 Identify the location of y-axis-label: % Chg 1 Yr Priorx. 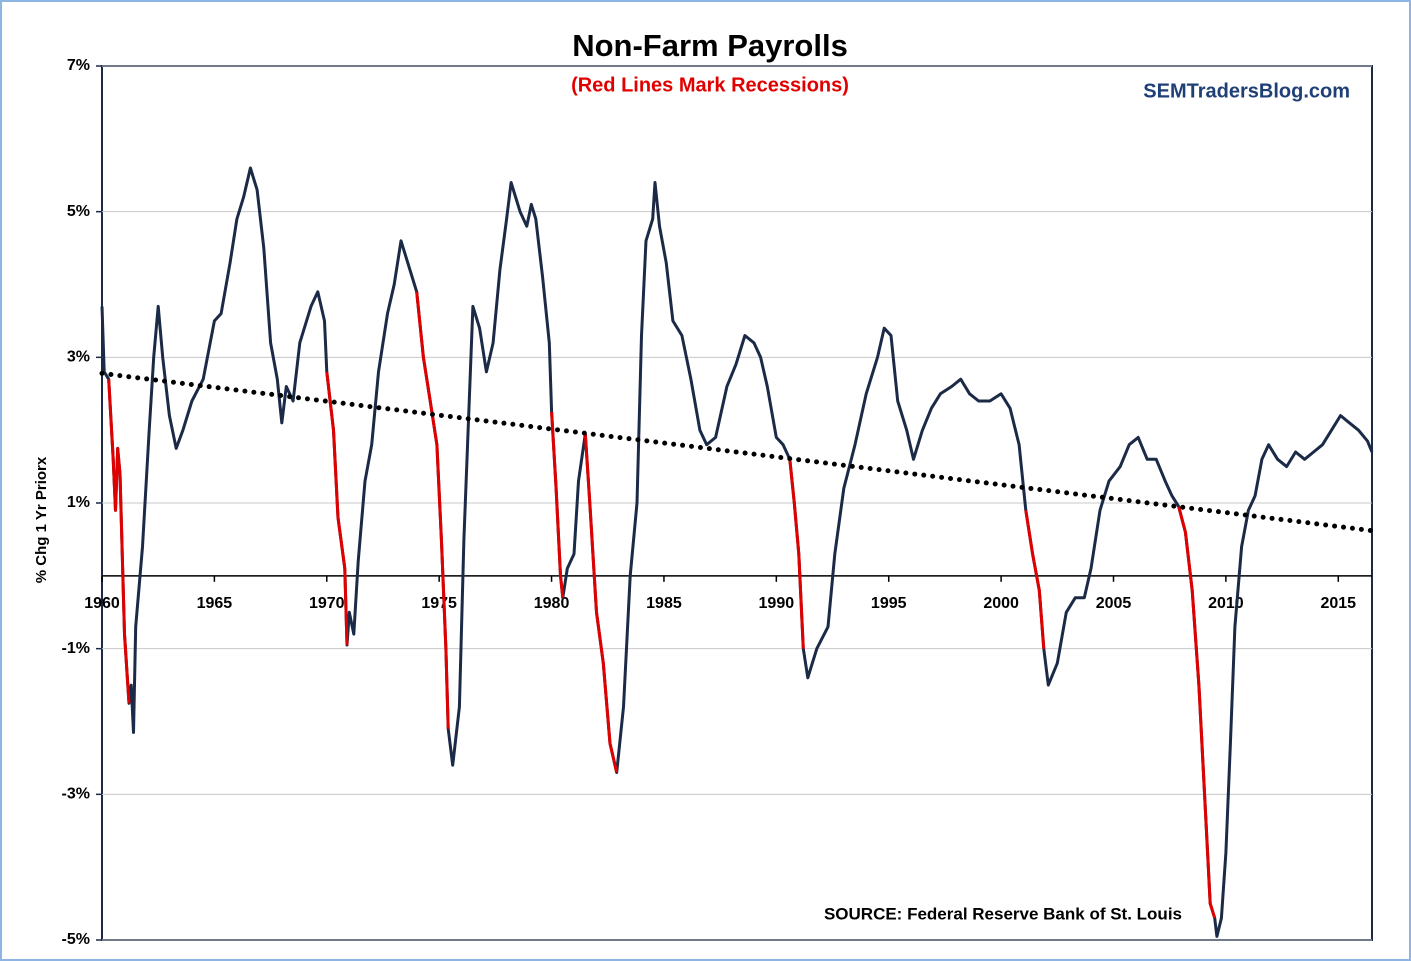
(41, 519).